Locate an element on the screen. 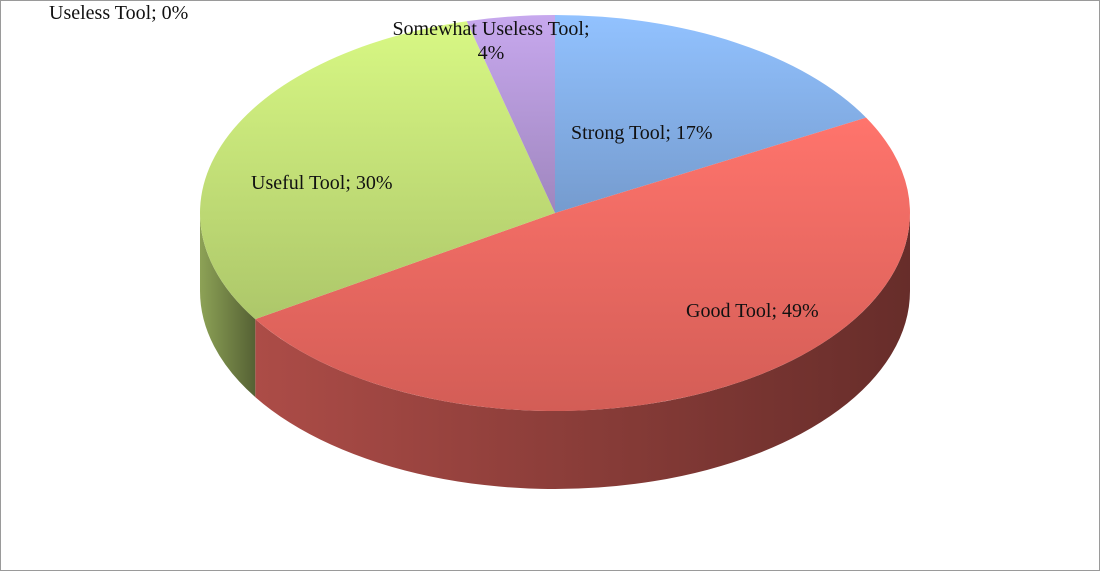 The width and height of the screenshot is (1100, 571). data-label: Strong Tool; 17% is located at coordinates (642, 133).